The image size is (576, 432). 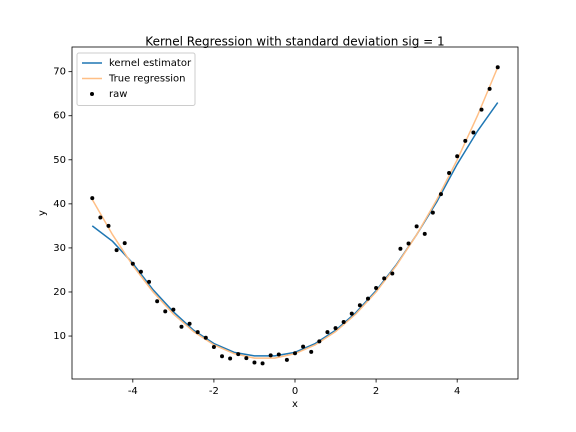 I want to click on legend-label: True regression, so click(x=147, y=79).